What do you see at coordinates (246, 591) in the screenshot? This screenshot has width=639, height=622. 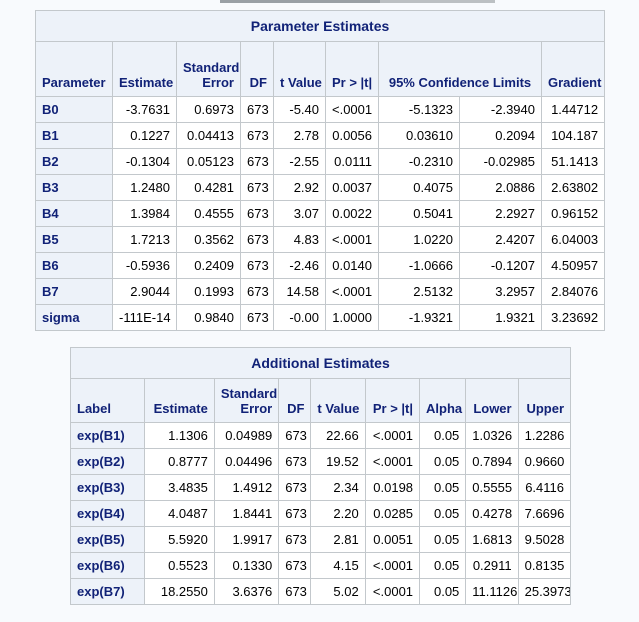 I see `value-cell: 3.6376` at bounding box center [246, 591].